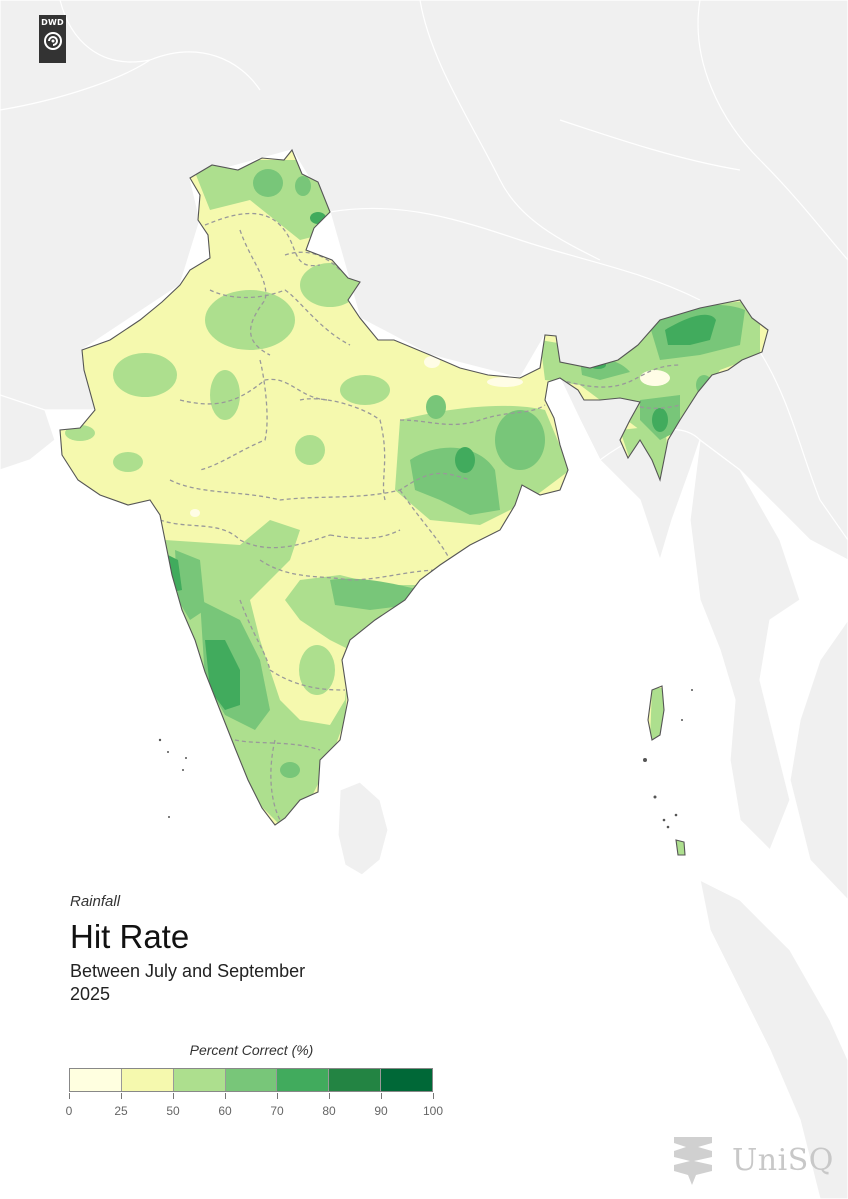 The height and width of the screenshot is (1199, 848). What do you see at coordinates (121, 1111) in the screenshot?
I see `legend-tick-label: 25` at bounding box center [121, 1111].